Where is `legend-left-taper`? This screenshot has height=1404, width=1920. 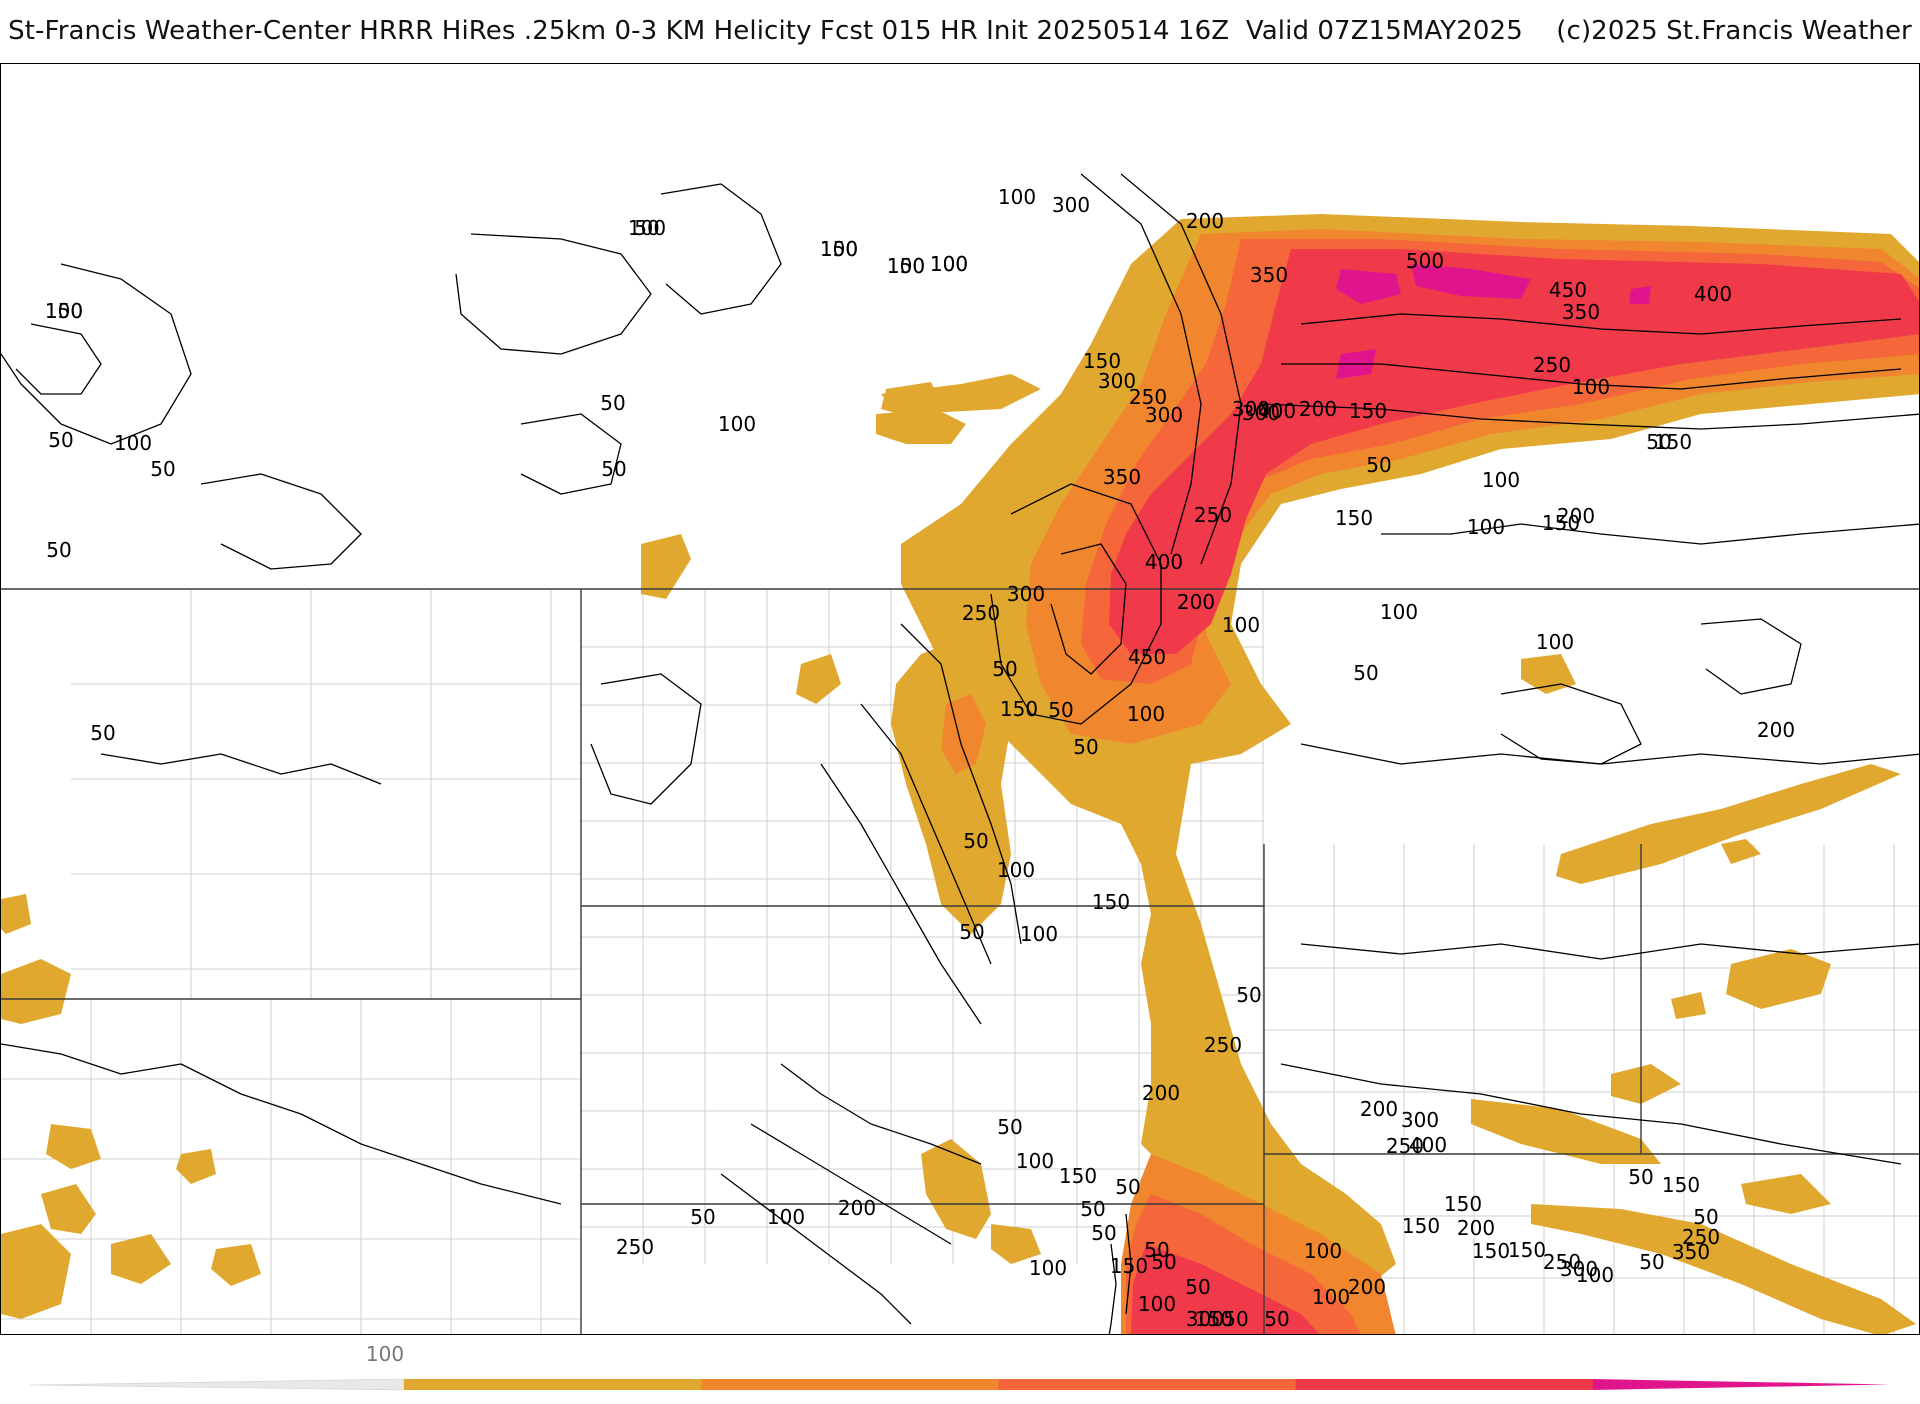 legend-left-taper is located at coordinates (217, 1384).